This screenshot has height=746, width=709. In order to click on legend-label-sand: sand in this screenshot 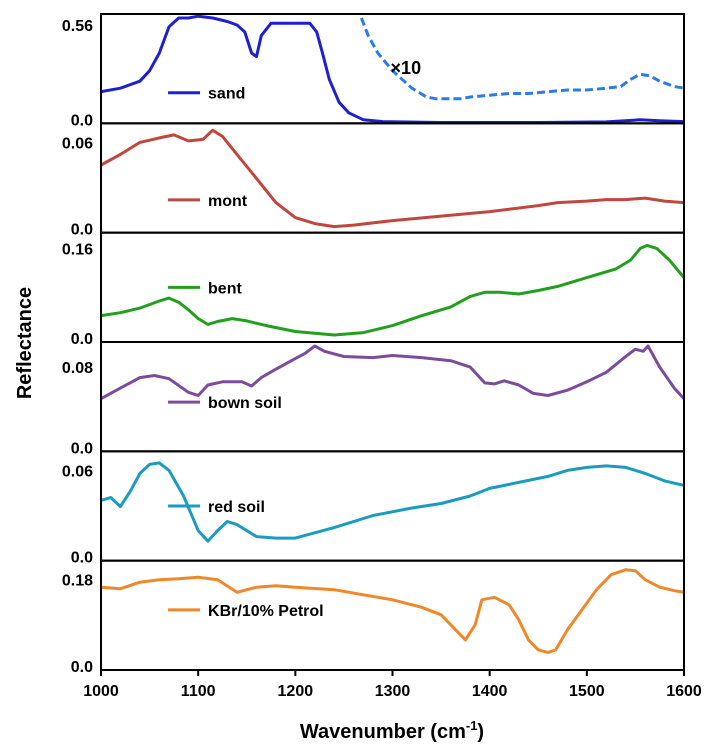, I will do `click(226, 94)`.